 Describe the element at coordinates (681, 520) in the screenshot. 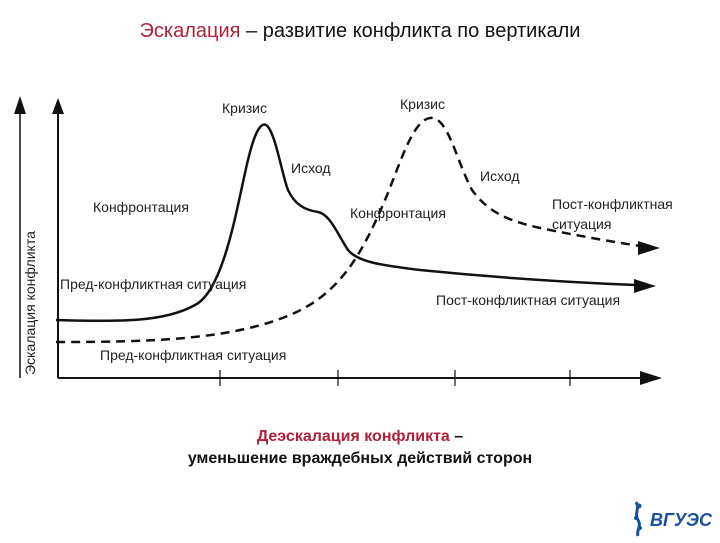

I see `logo-text: ВГУЭС` at that location.